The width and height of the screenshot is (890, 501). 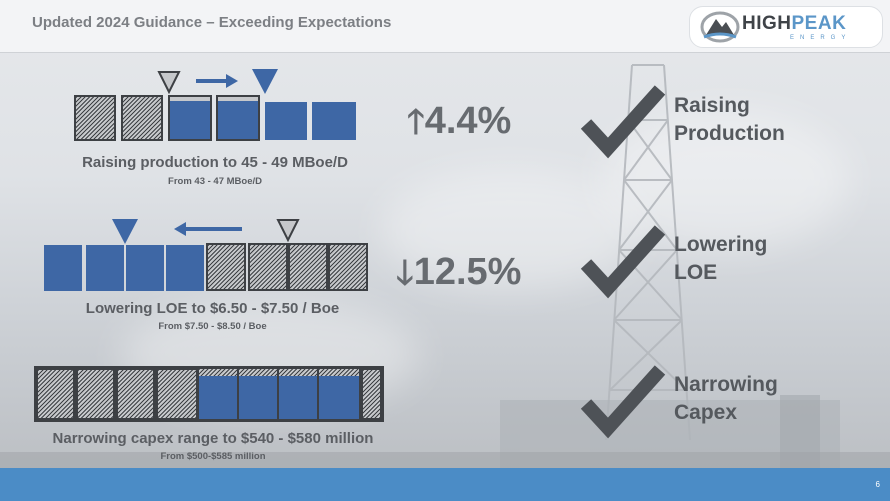 I want to click on loe-new-marker-icon, so click(x=125, y=231).